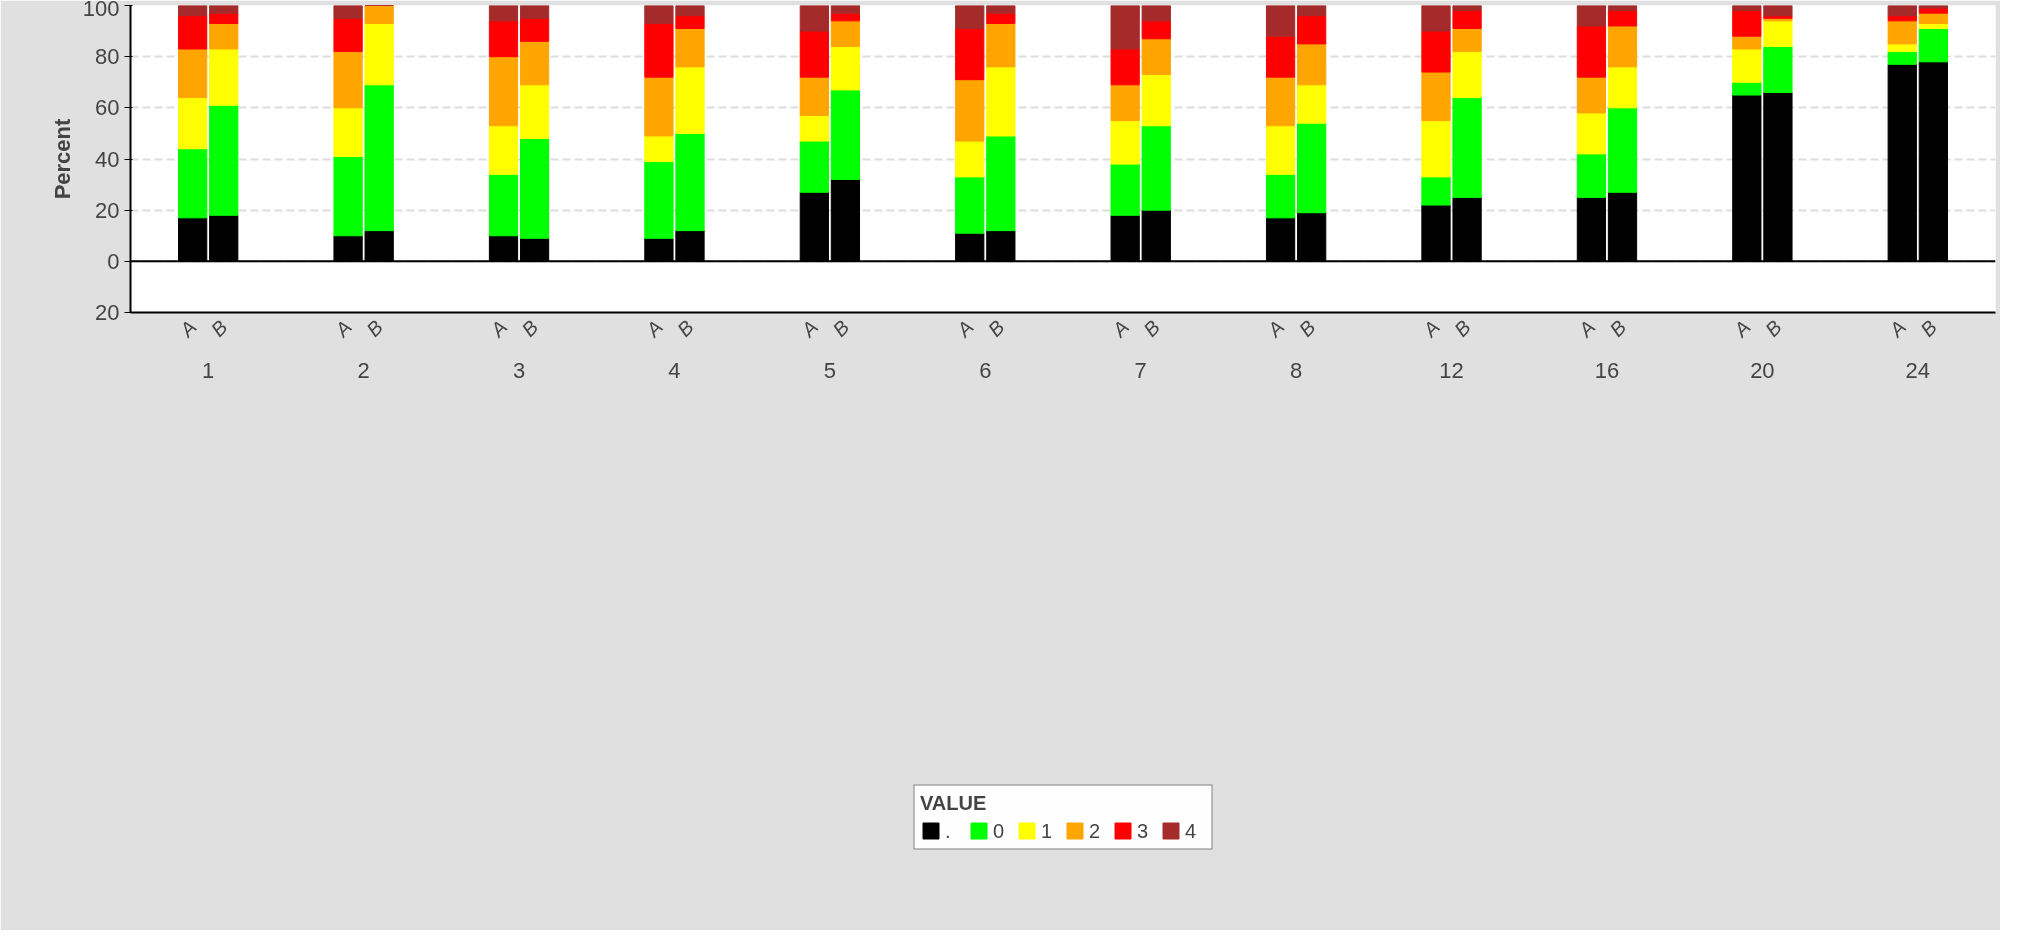 Image resolution: width=2036 pixels, height=952 pixels. Describe the element at coordinates (830, 370) in the screenshot. I see `text: 5` at that location.